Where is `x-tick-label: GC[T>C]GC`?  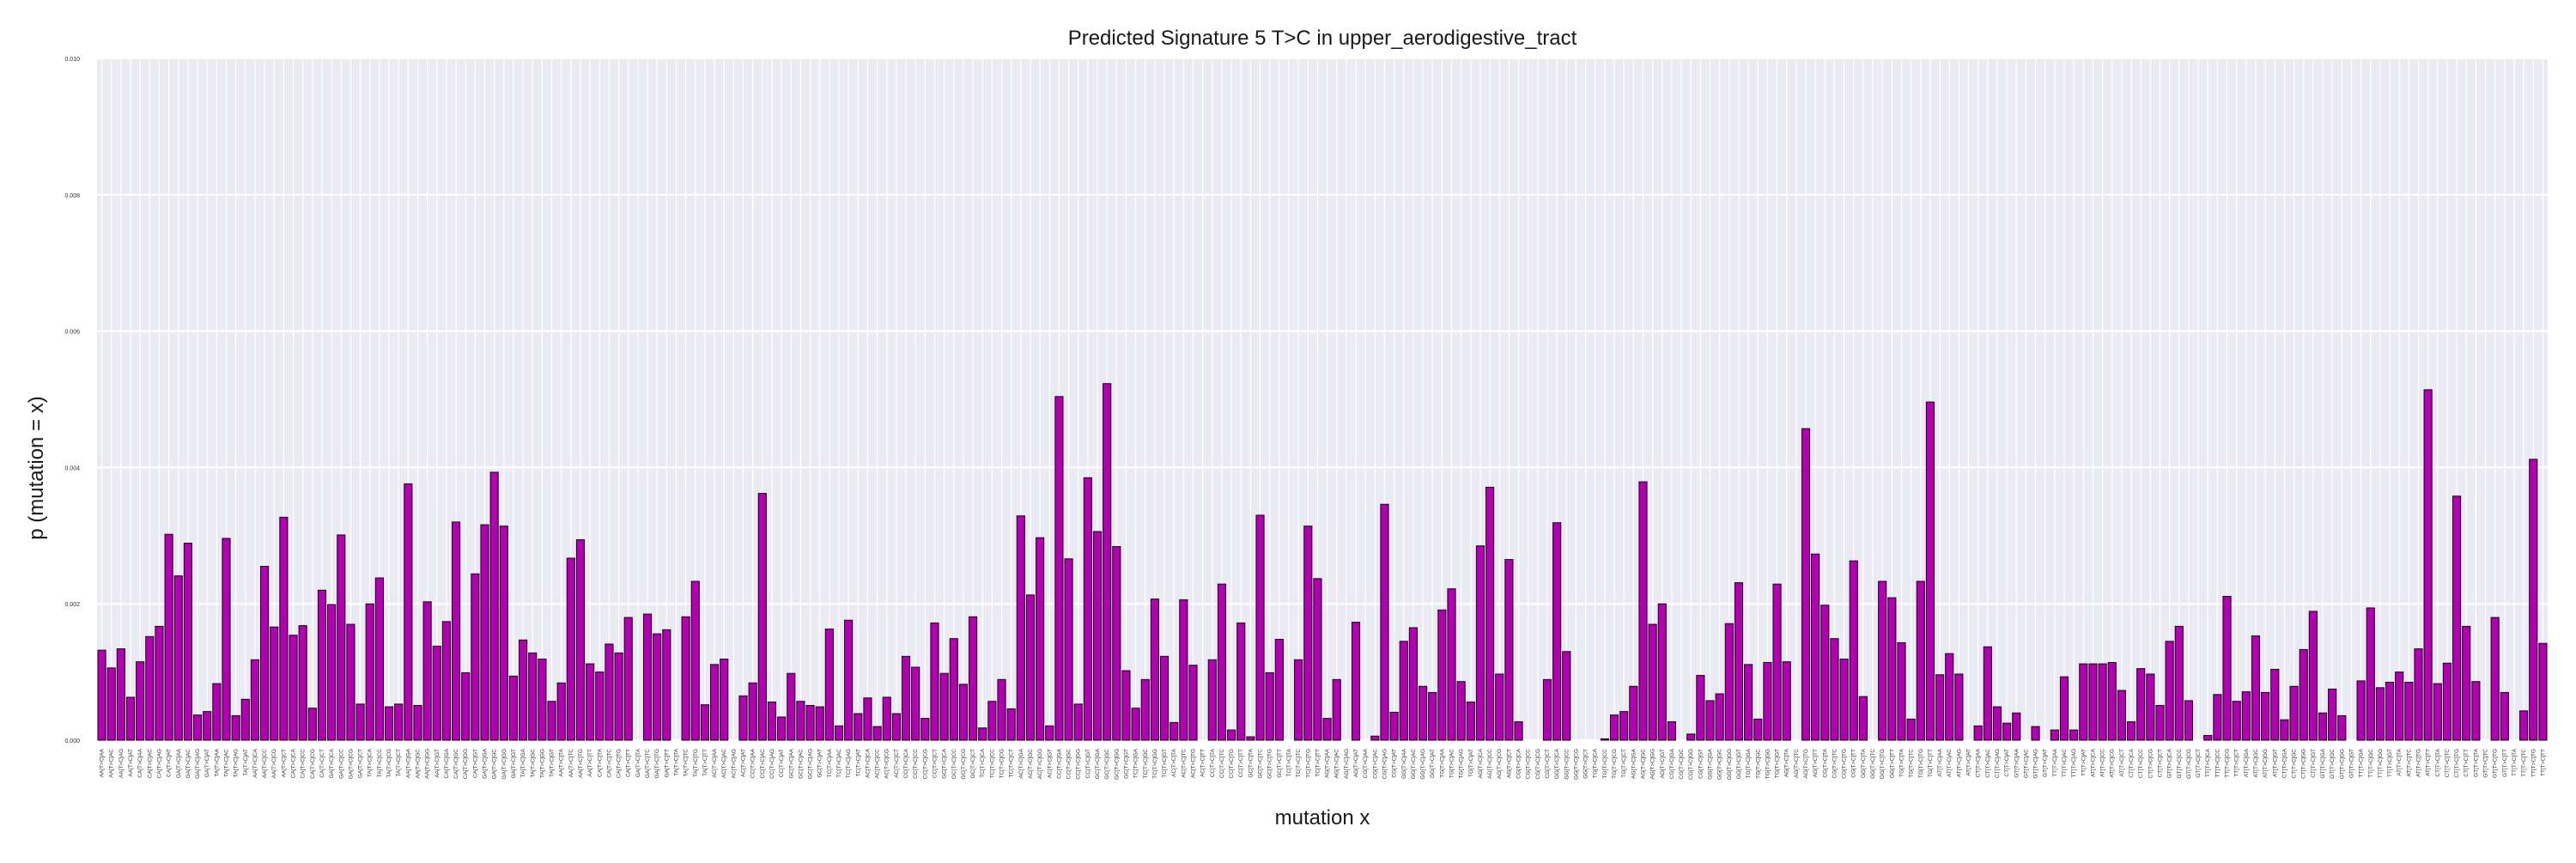 x-tick-label: GC[T>C]GC is located at coordinates (1107, 765).